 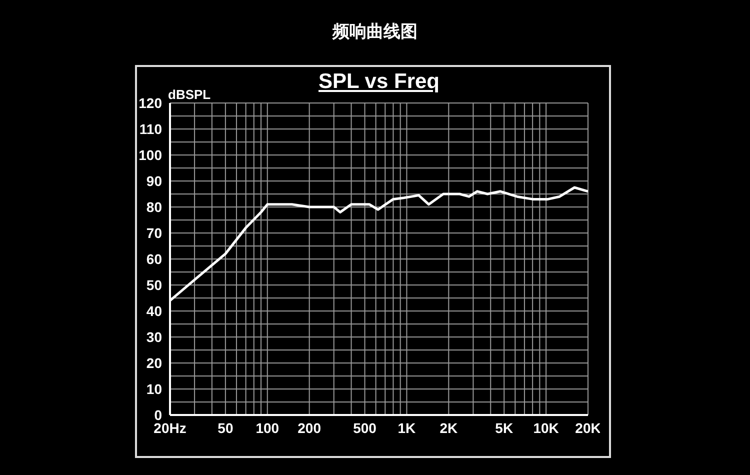 I want to click on y-tick-label: 40, so click(x=154, y=310).